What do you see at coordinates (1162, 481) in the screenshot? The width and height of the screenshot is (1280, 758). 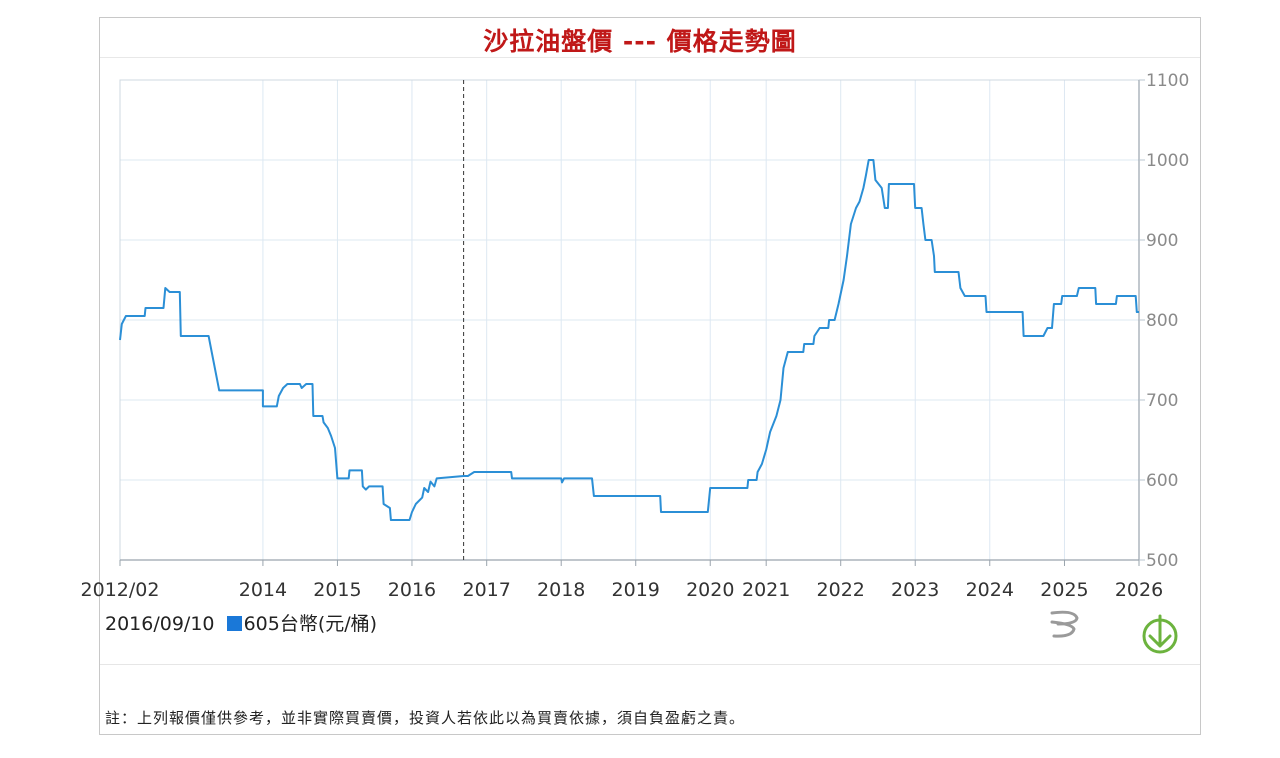 I see `y-tick-label: 600` at bounding box center [1162, 481].